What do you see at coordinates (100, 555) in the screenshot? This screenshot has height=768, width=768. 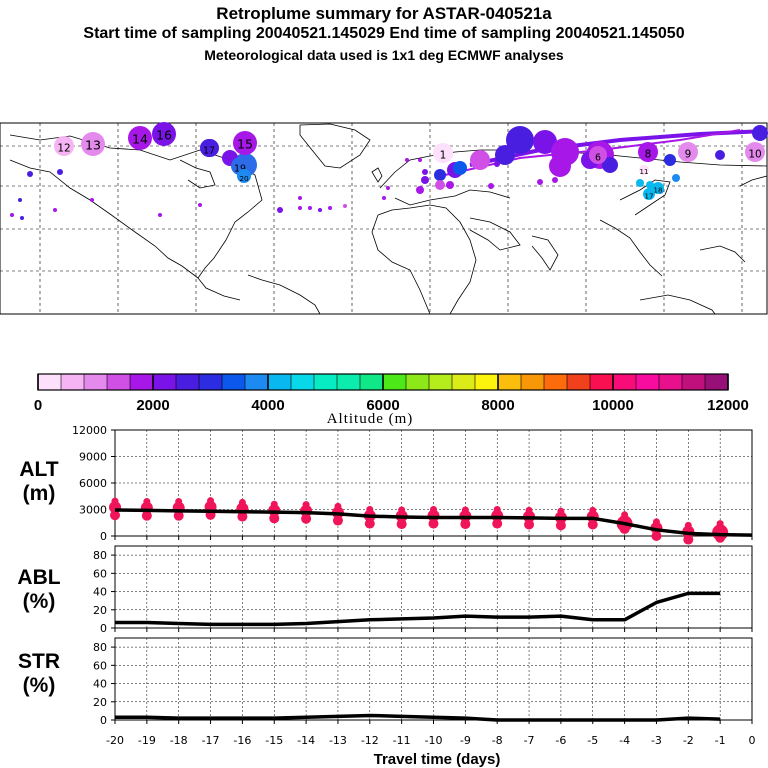 I see `abl-ytick-label: 80` at bounding box center [100, 555].